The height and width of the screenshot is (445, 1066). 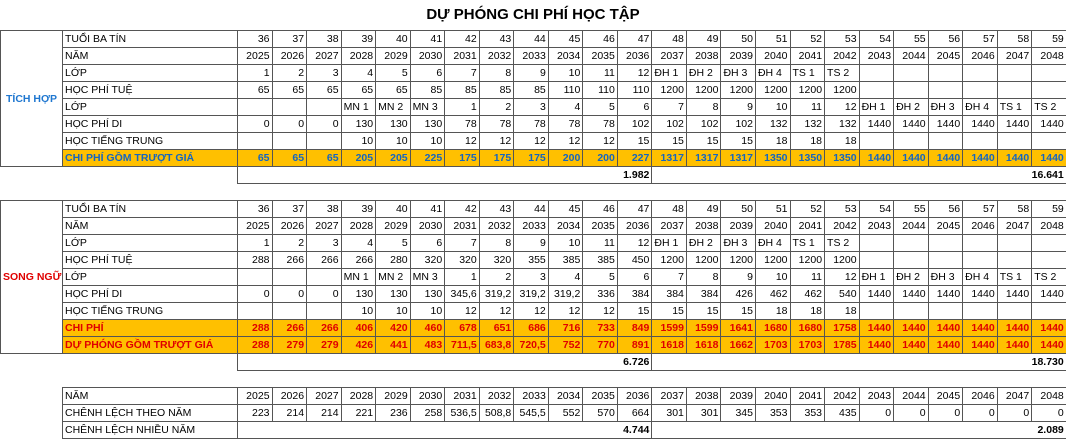 What do you see at coordinates (565, 209) in the screenshot?
I see `data-cell: 45` at bounding box center [565, 209].